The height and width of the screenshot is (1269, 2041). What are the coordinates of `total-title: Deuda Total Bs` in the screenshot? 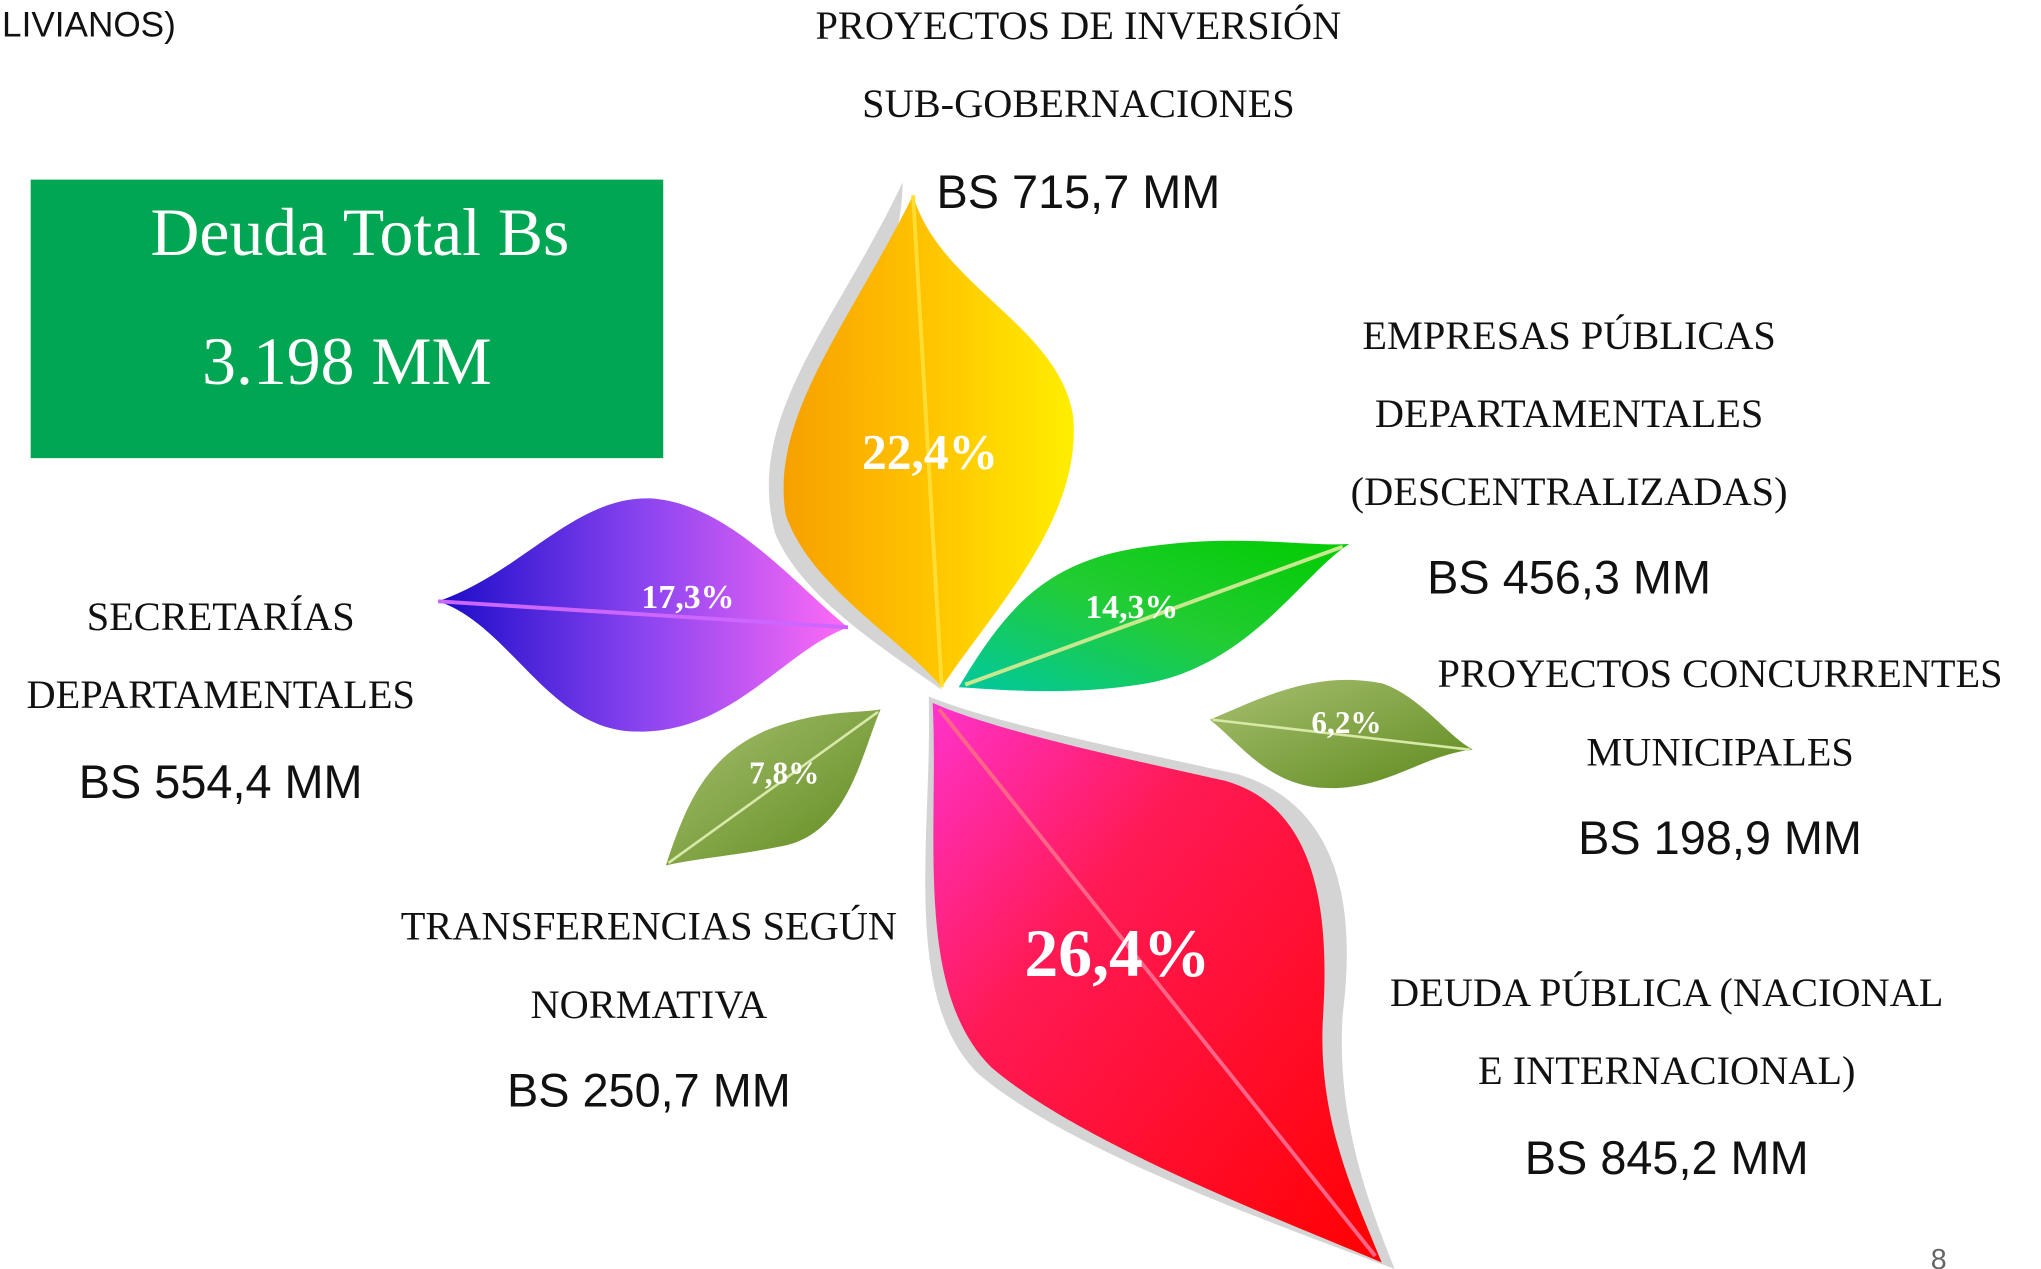 It's located at (360, 232).